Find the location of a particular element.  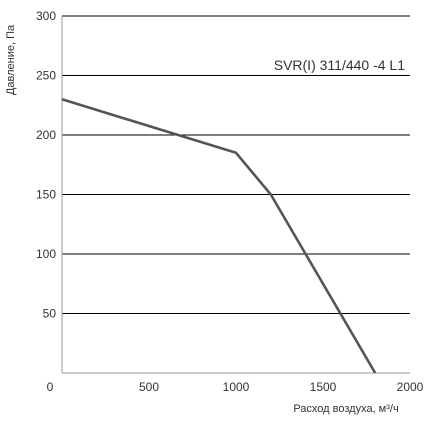

y-axis-title: Давление, Па is located at coordinates (11, 59).